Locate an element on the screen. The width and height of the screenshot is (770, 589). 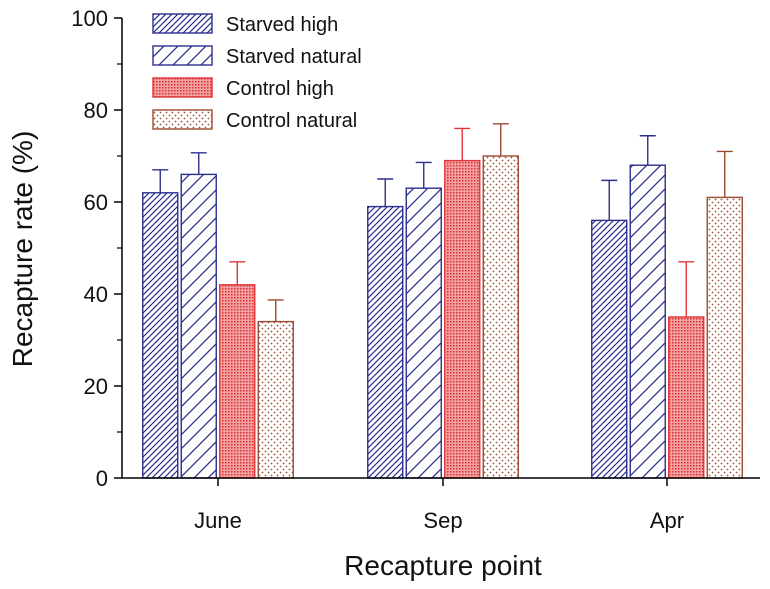
y-axis: 0 20 40 60 80 100 is located at coordinates (97, 248).